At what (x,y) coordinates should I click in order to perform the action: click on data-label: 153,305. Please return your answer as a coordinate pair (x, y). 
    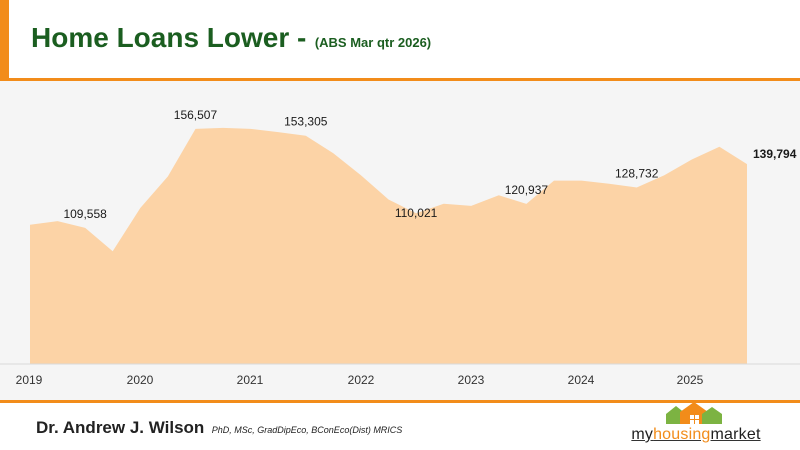
    Looking at the image, I should click on (306, 122).